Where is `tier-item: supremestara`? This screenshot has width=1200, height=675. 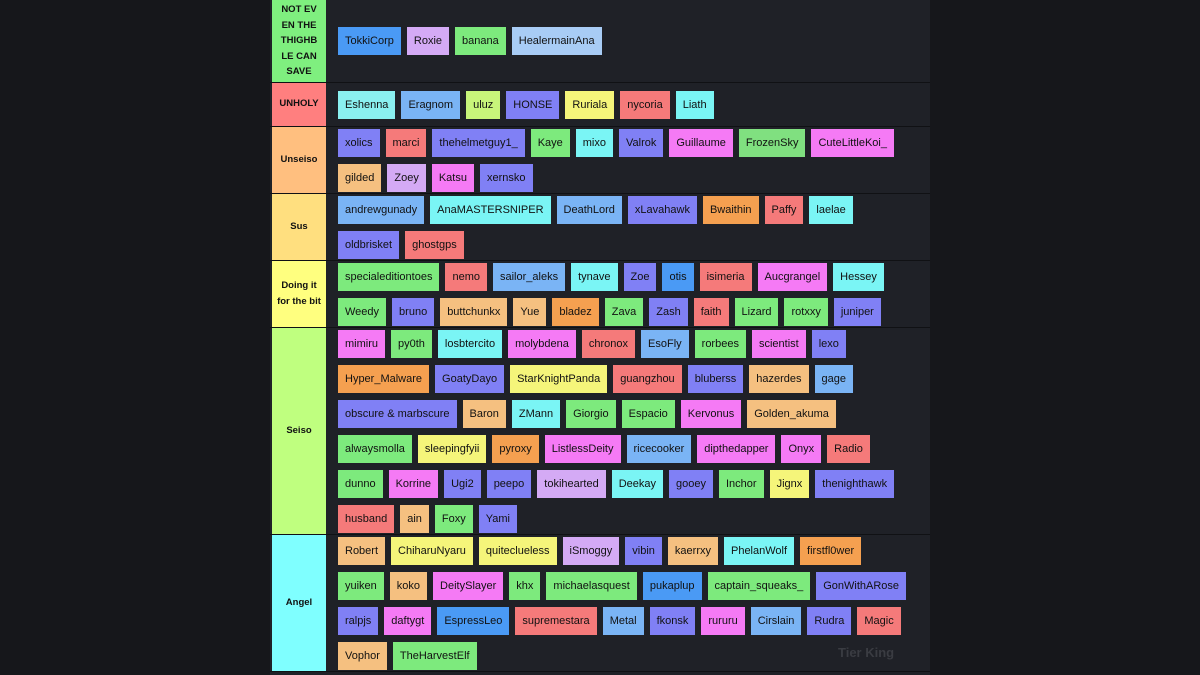
tier-item: supremestara is located at coordinates (556, 620).